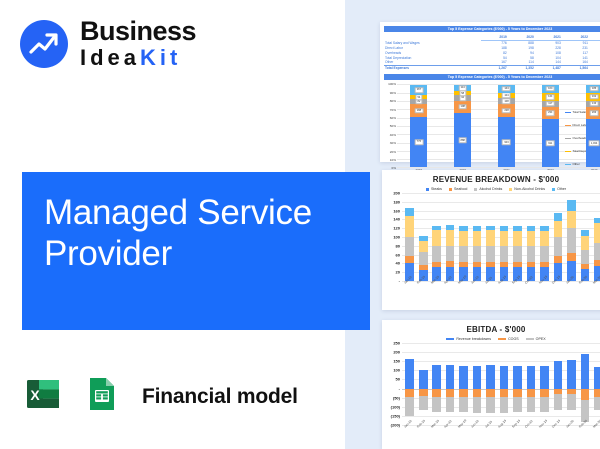 The height and width of the screenshot is (449, 600). Describe the element at coordinates (419, 110) in the screenshot. I see `bar-segment: 188` at that location.